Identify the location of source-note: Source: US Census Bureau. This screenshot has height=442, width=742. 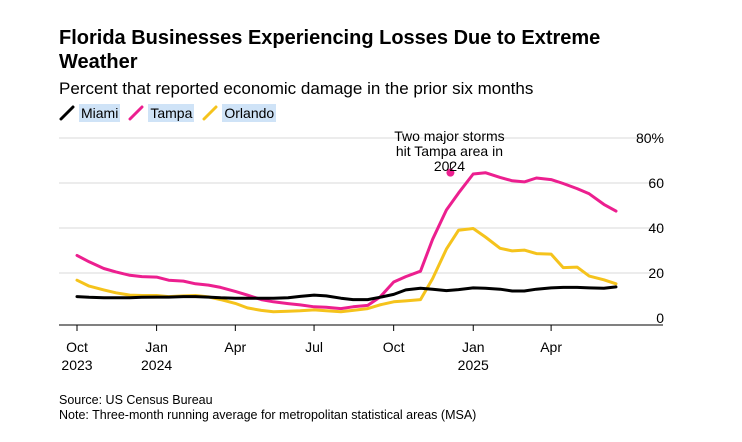
(136, 400).